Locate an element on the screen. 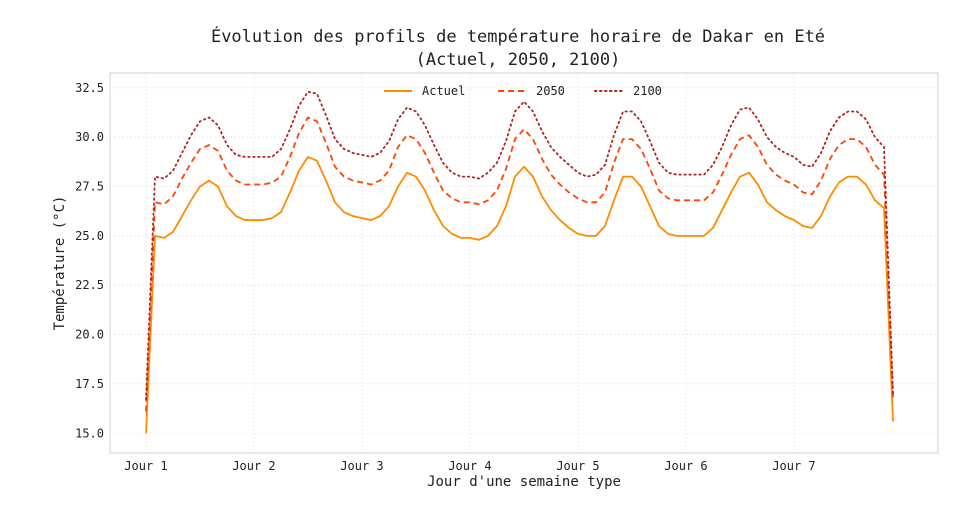  x-tick-label: Jour 6 is located at coordinates (685, 466).